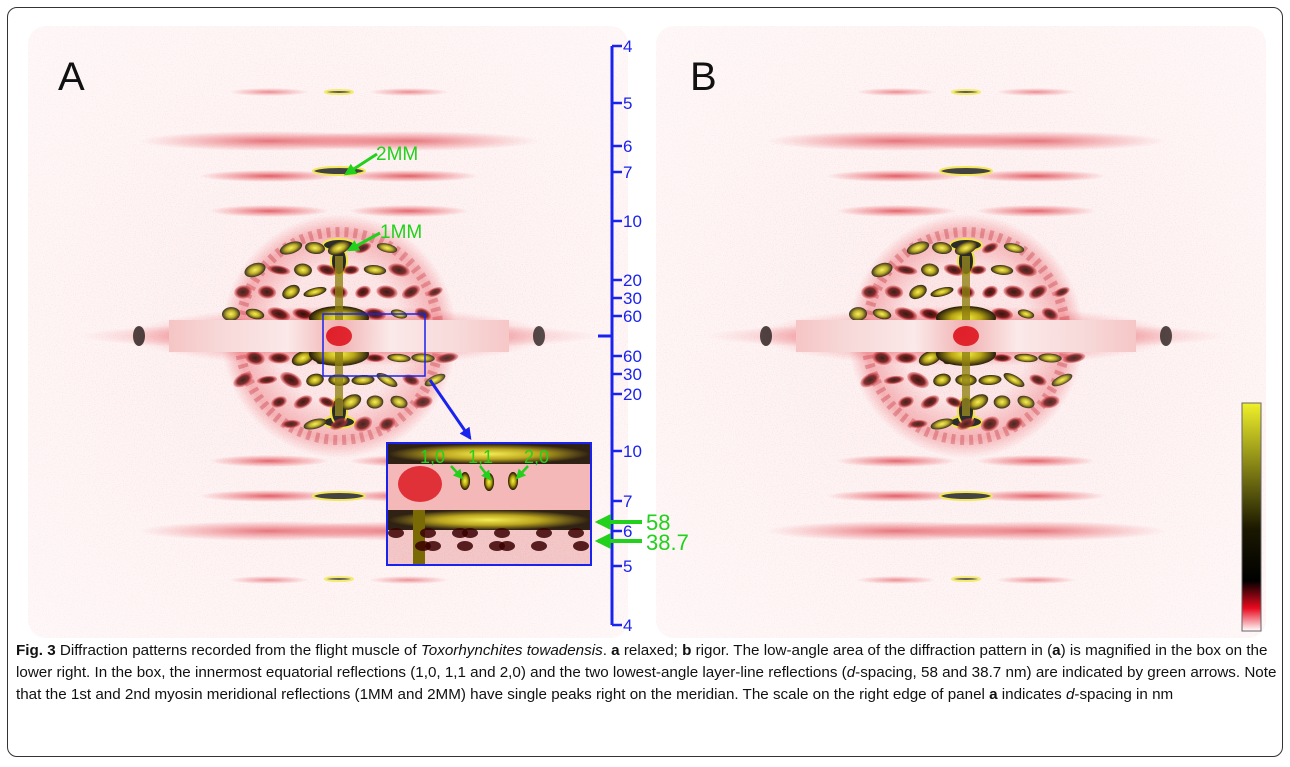  Describe the element at coordinates (489, 520) in the screenshot. I see `inset-lower-cross` at that location.